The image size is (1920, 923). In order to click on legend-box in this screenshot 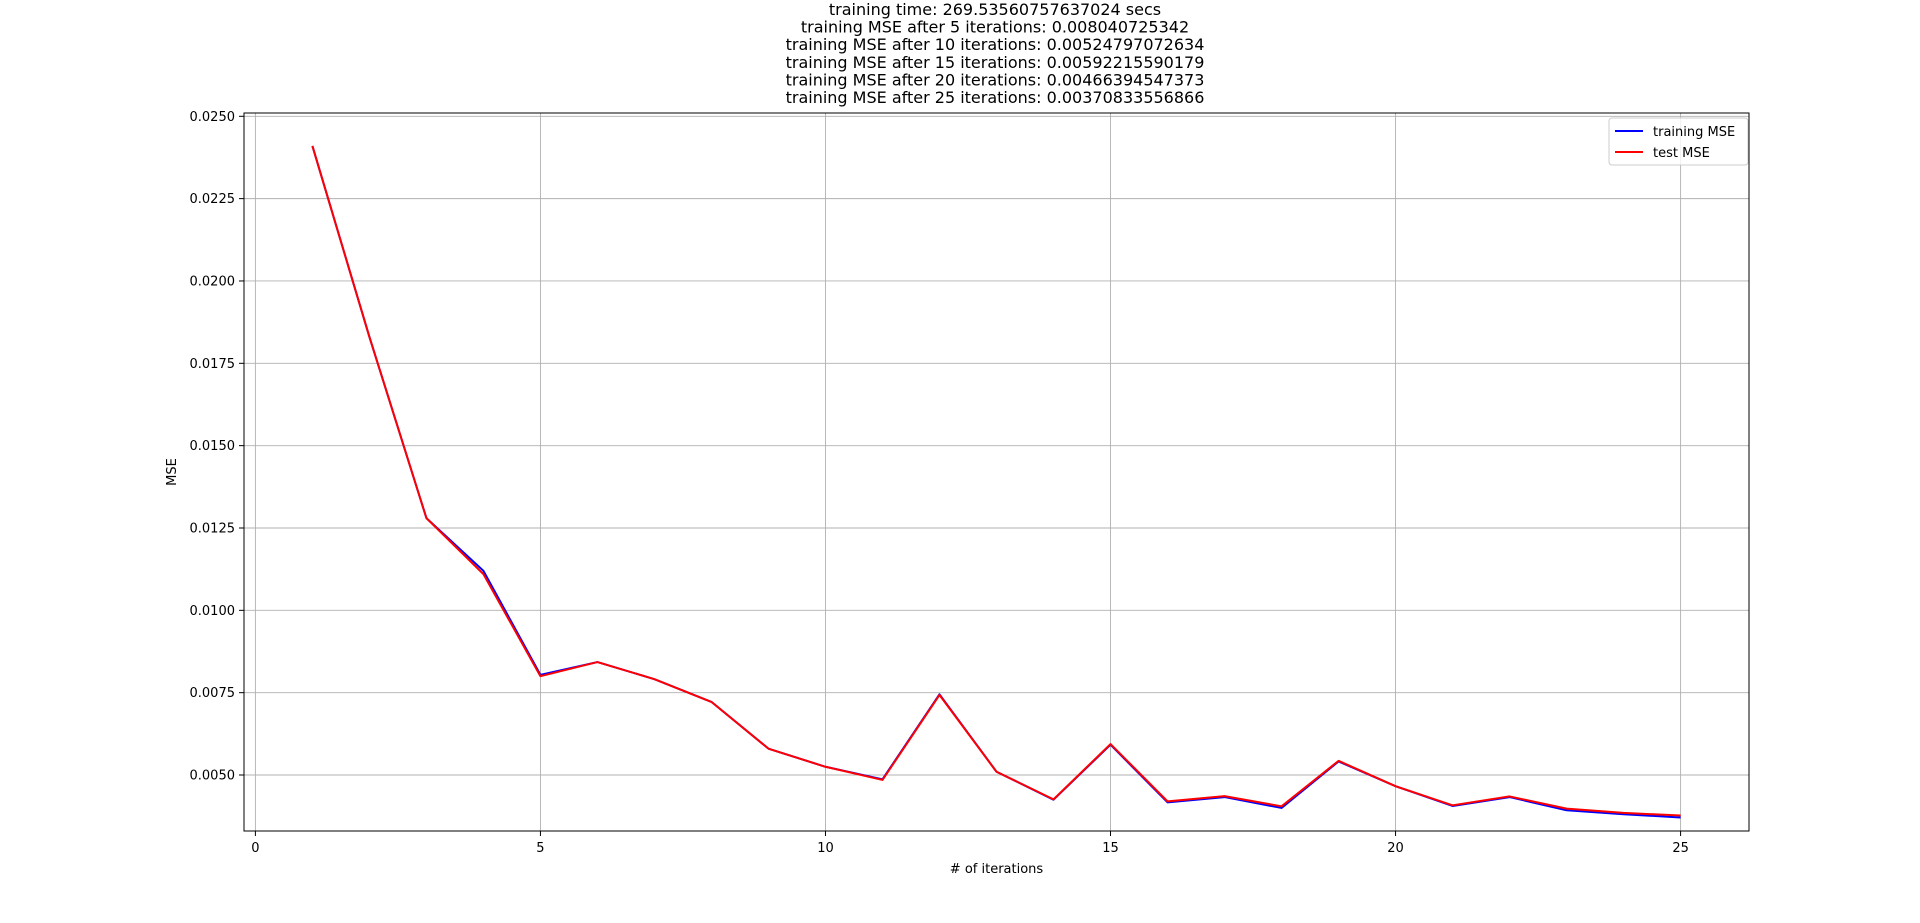, I will do `click(1678, 141)`.